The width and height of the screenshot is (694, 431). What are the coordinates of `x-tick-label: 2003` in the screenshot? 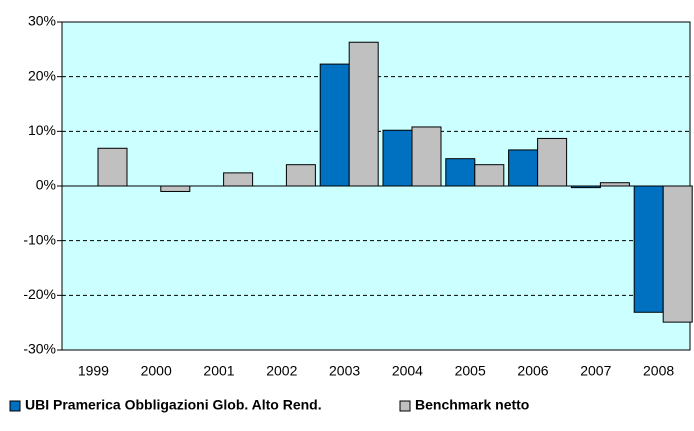 It's located at (344, 371).